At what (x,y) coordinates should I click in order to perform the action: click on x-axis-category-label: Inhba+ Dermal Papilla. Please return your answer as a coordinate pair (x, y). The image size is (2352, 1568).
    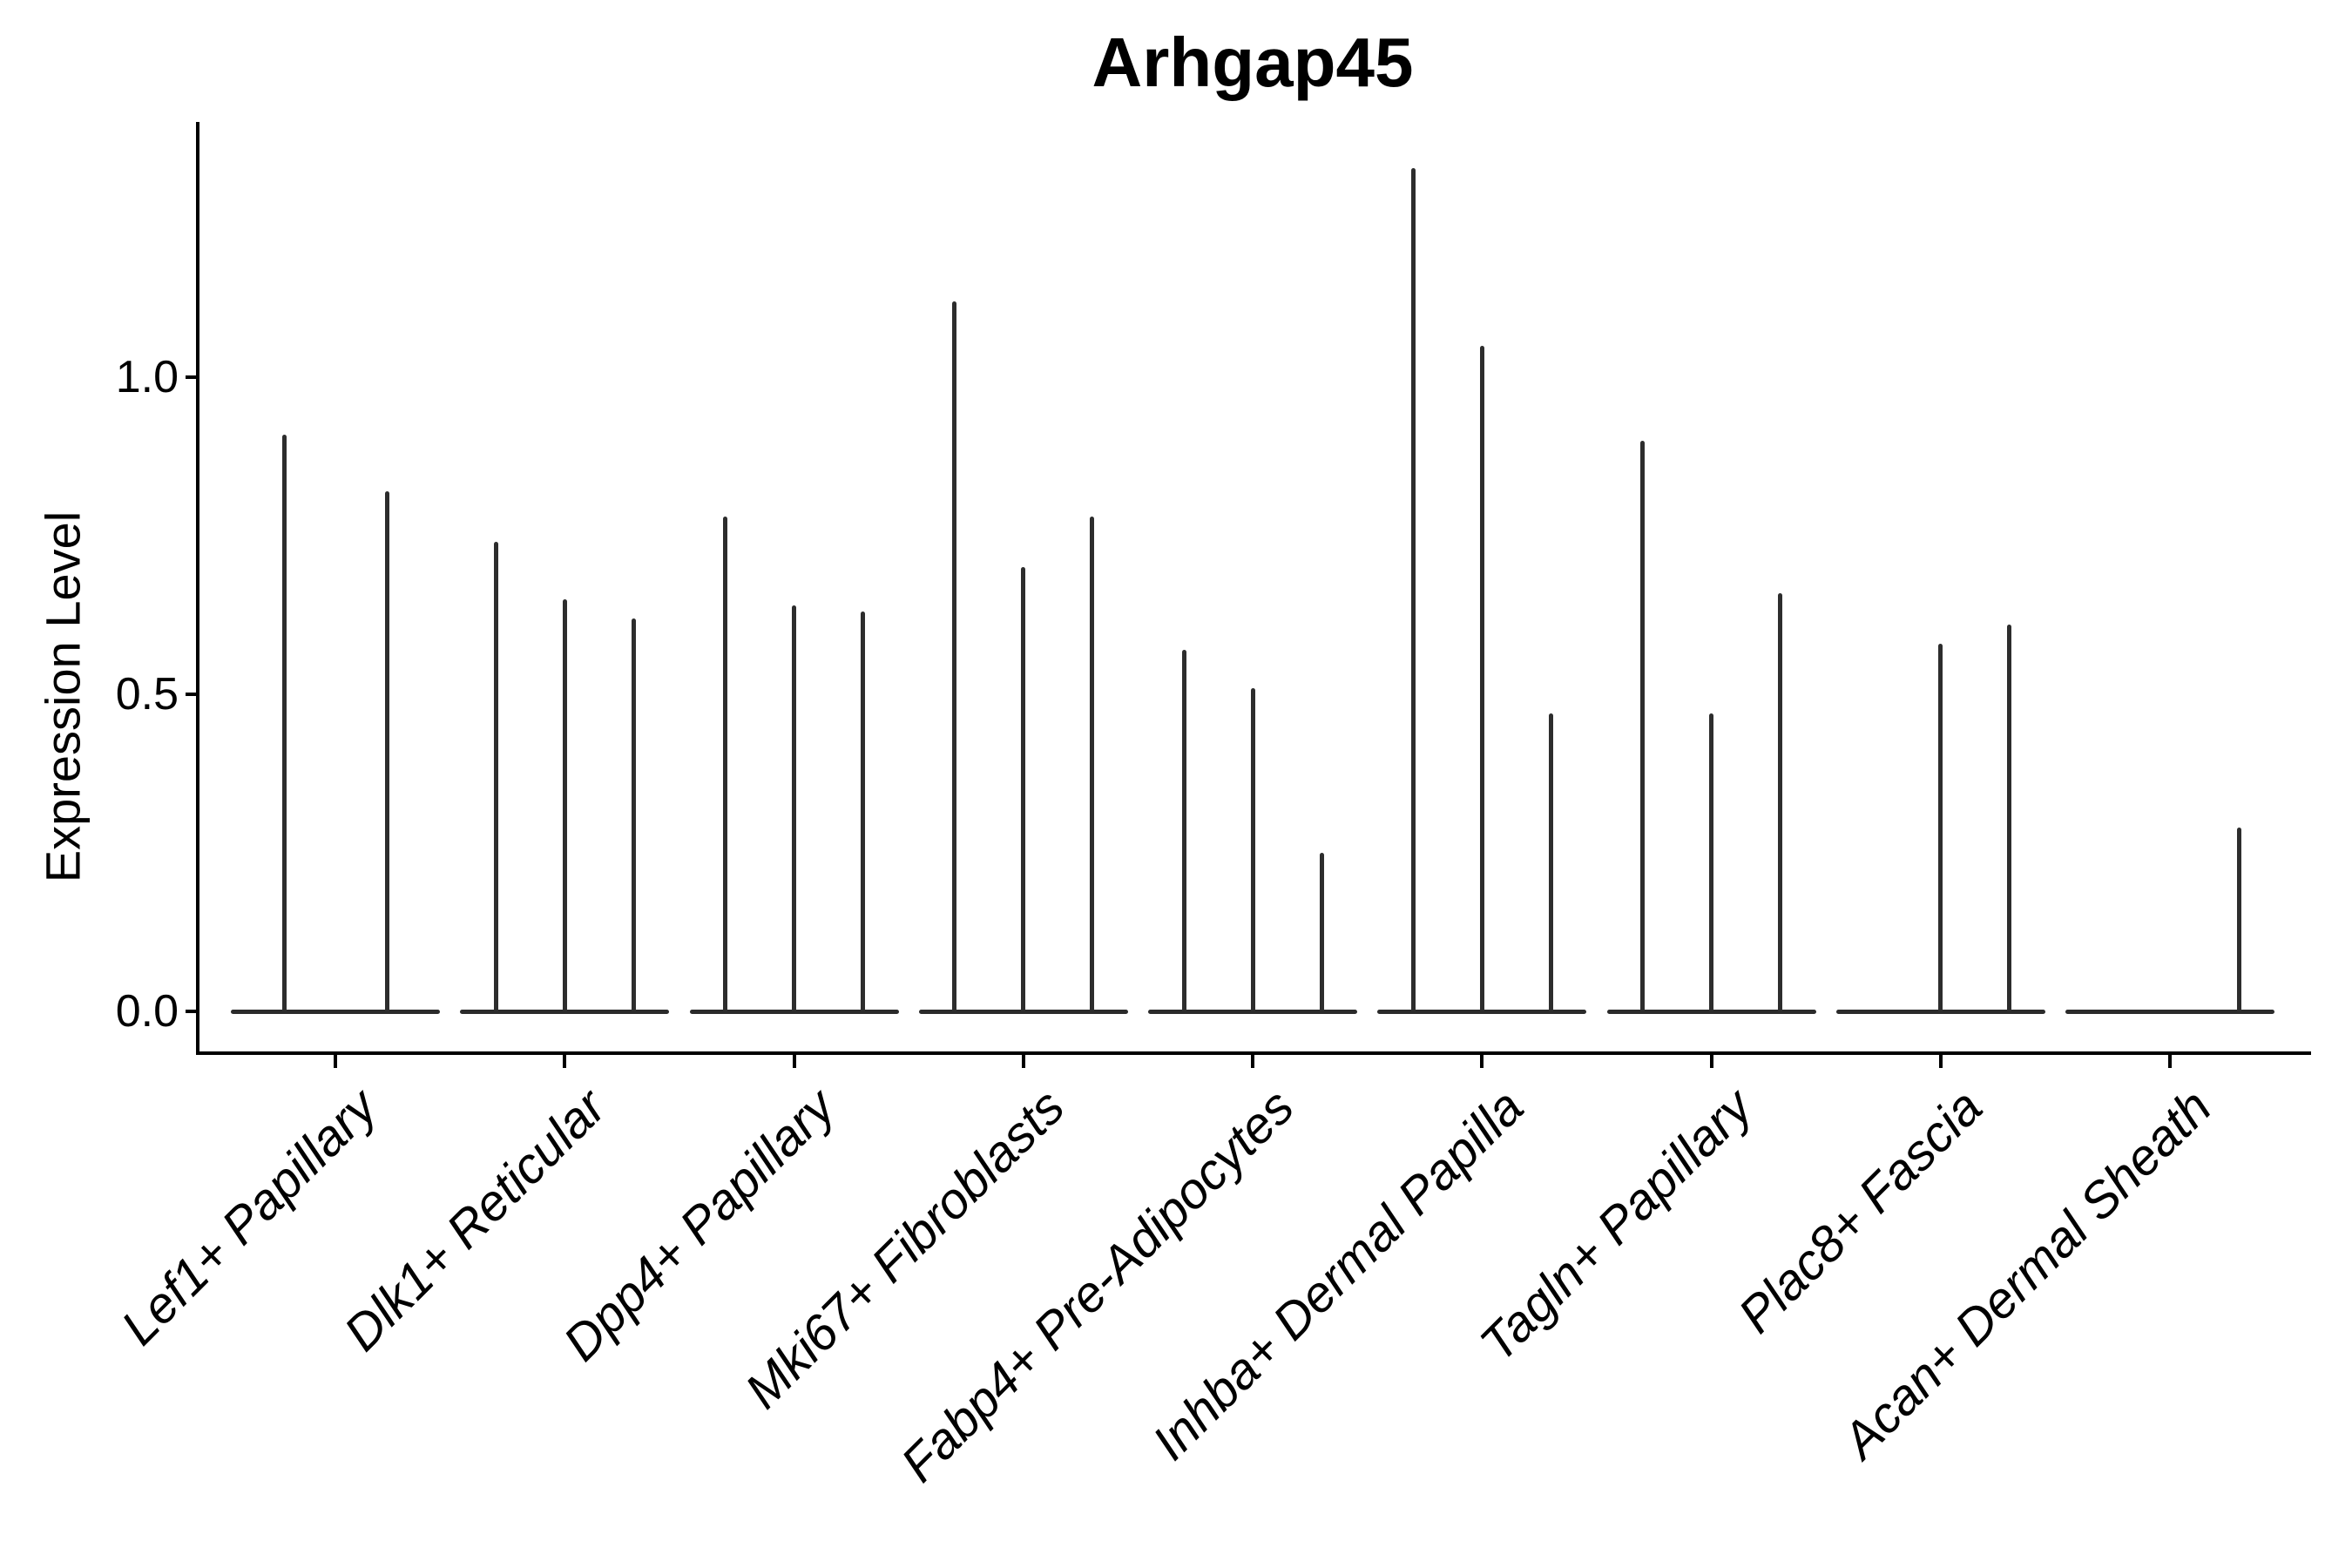
    Looking at the image, I should click on (1338, 1274).